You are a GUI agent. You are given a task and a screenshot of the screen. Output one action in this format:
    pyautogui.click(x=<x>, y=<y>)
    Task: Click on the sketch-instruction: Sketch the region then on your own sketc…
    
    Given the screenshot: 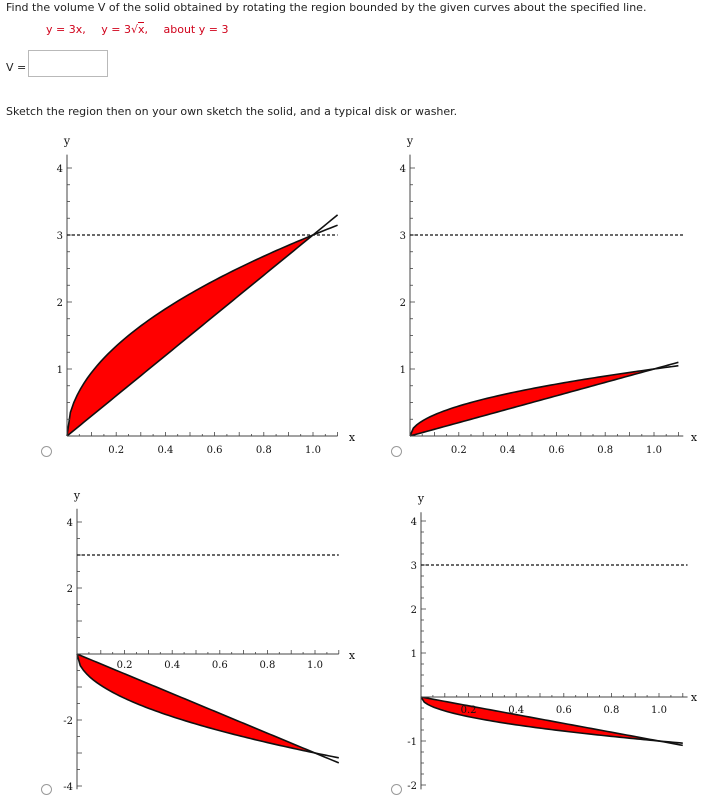 What is the action you would take?
    pyautogui.click(x=232, y=111)
    